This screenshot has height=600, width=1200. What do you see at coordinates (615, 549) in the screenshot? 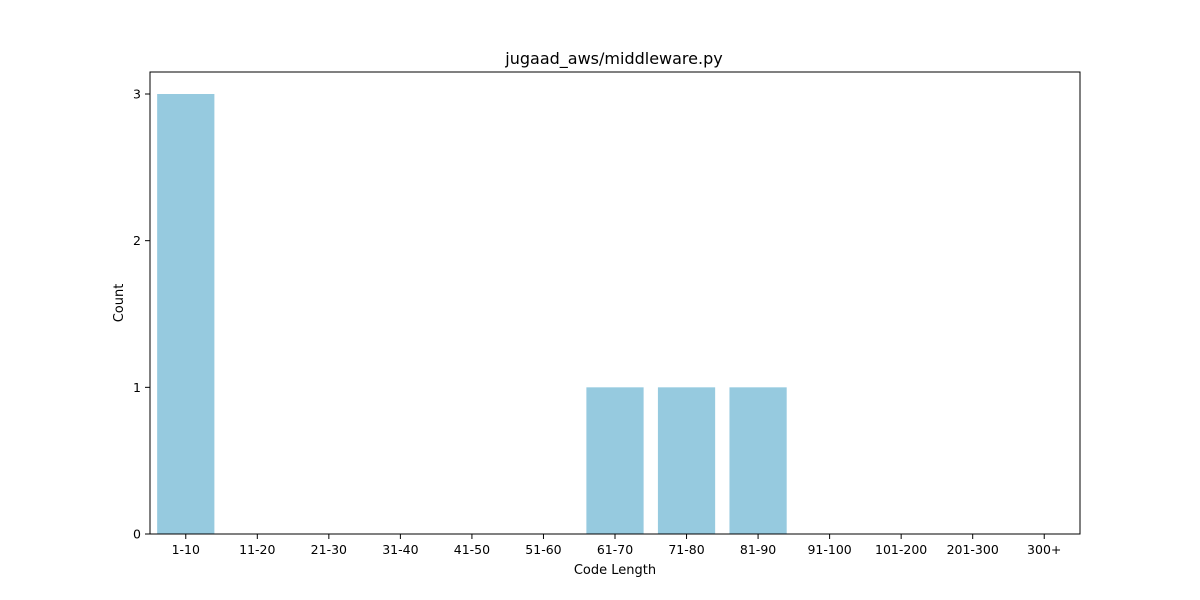
I see `x-tick-label: 61-70` at bounding box center [615, 549].